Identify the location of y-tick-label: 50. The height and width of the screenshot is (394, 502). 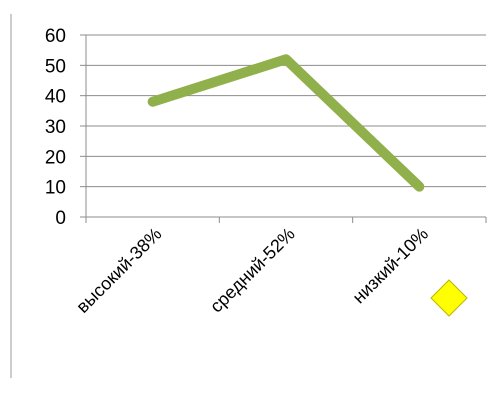
(55, 66).